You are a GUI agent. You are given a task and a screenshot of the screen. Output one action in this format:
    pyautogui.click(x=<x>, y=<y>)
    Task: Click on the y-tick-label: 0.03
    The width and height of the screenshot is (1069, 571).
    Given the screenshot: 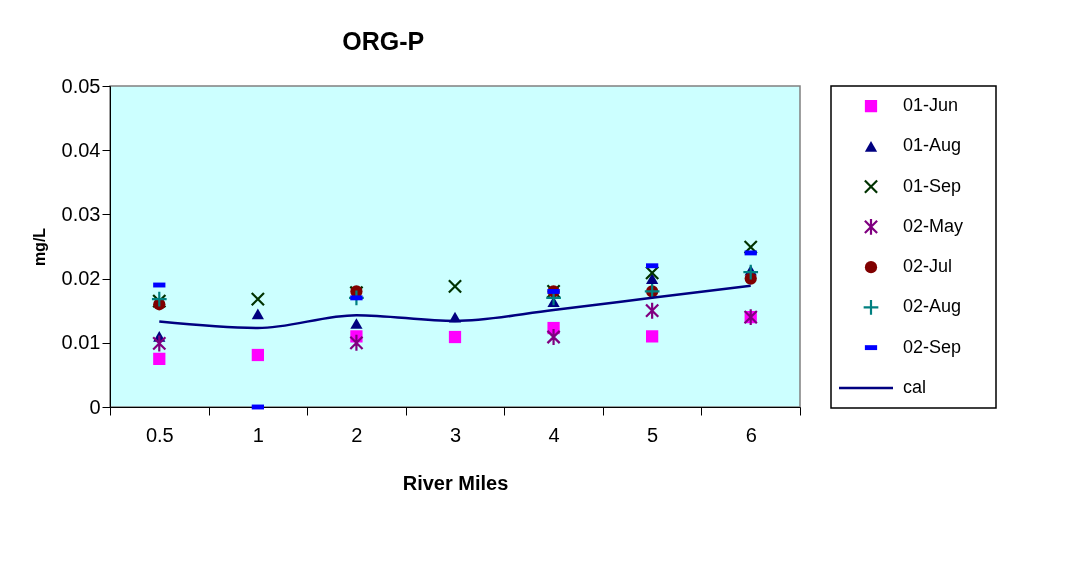 What is the action you would take?
    pyautogui.click(x=81, y=213)
    